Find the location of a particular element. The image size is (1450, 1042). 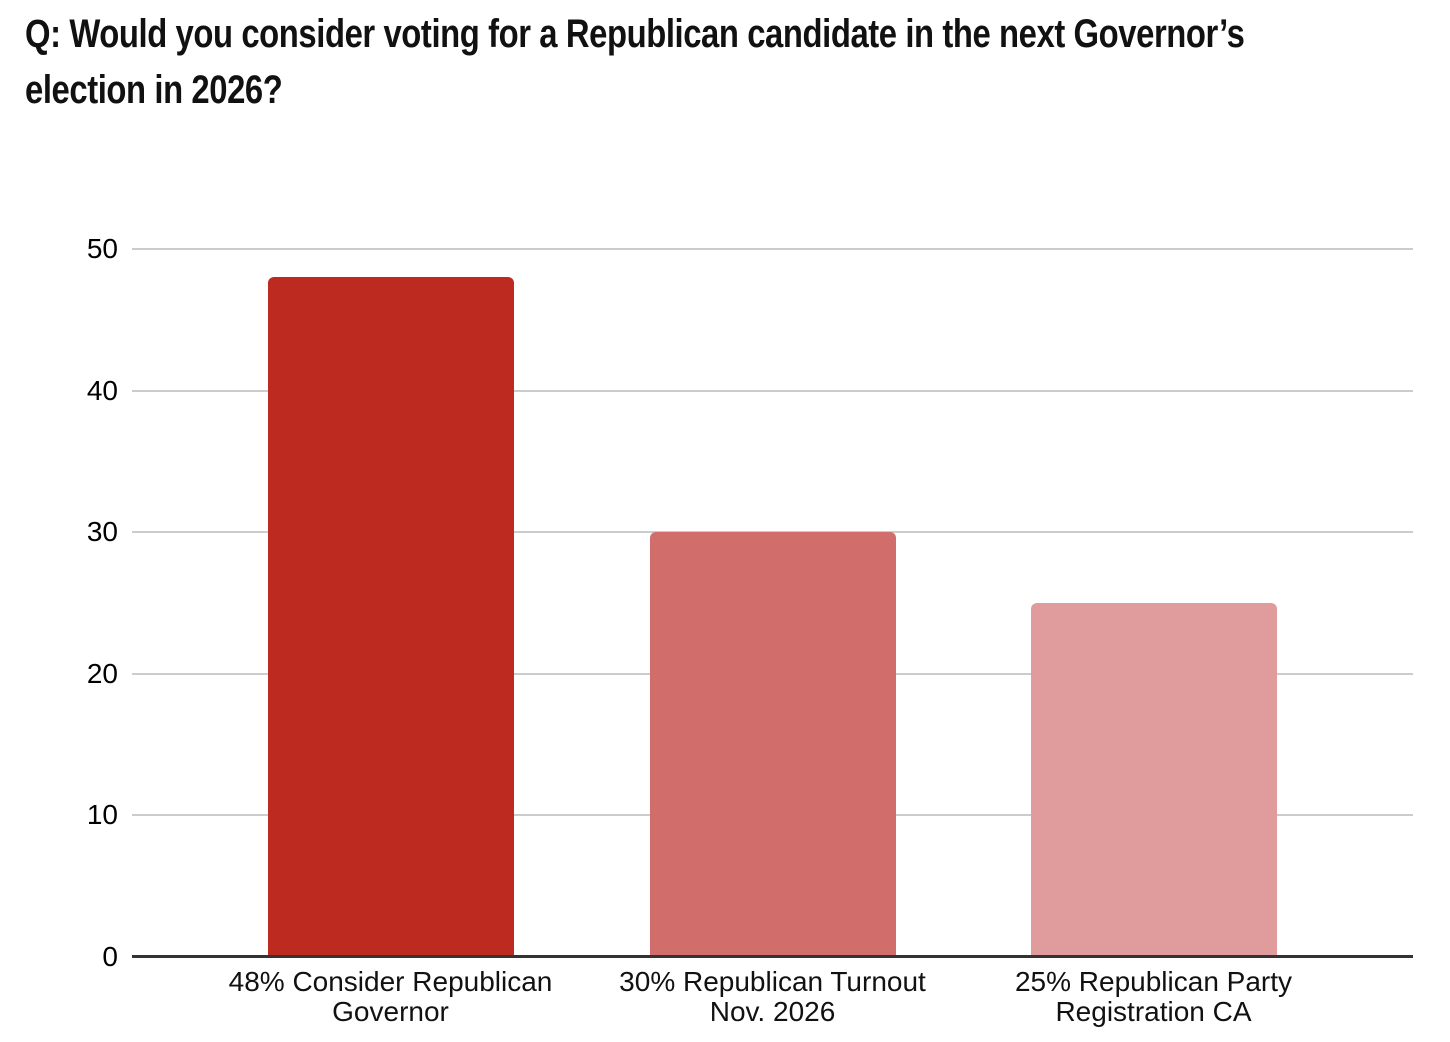

y-tick-label-10: 10 is located at coordinates (102, 815).